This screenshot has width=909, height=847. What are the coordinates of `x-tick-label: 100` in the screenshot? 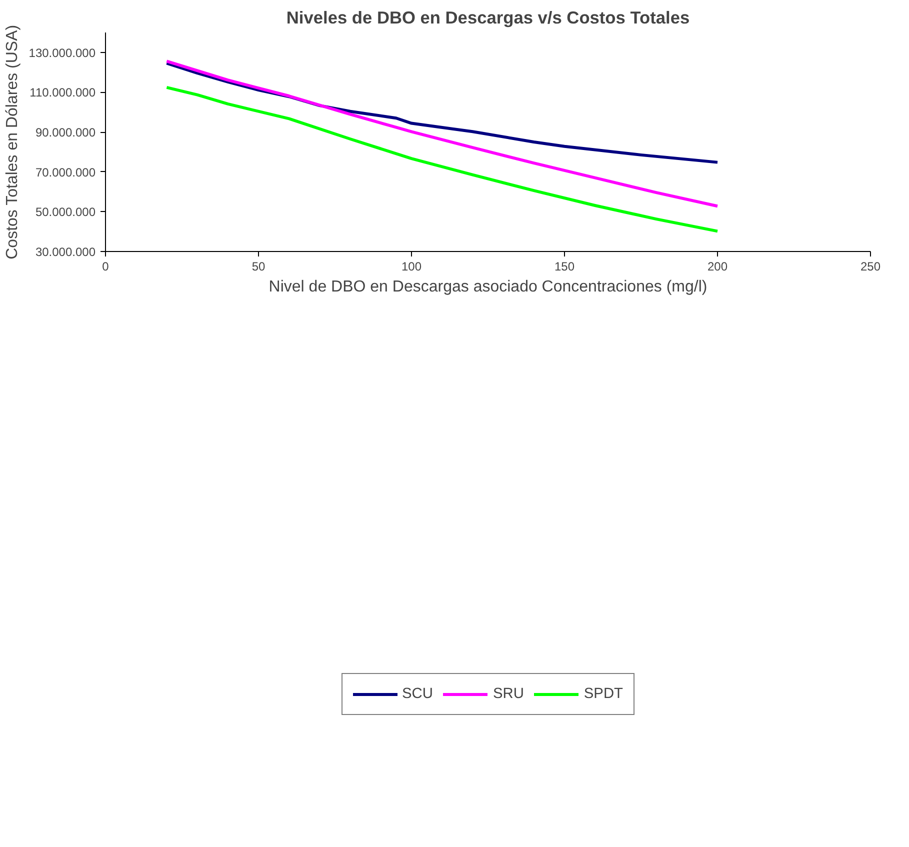 It's located at (411, 267).